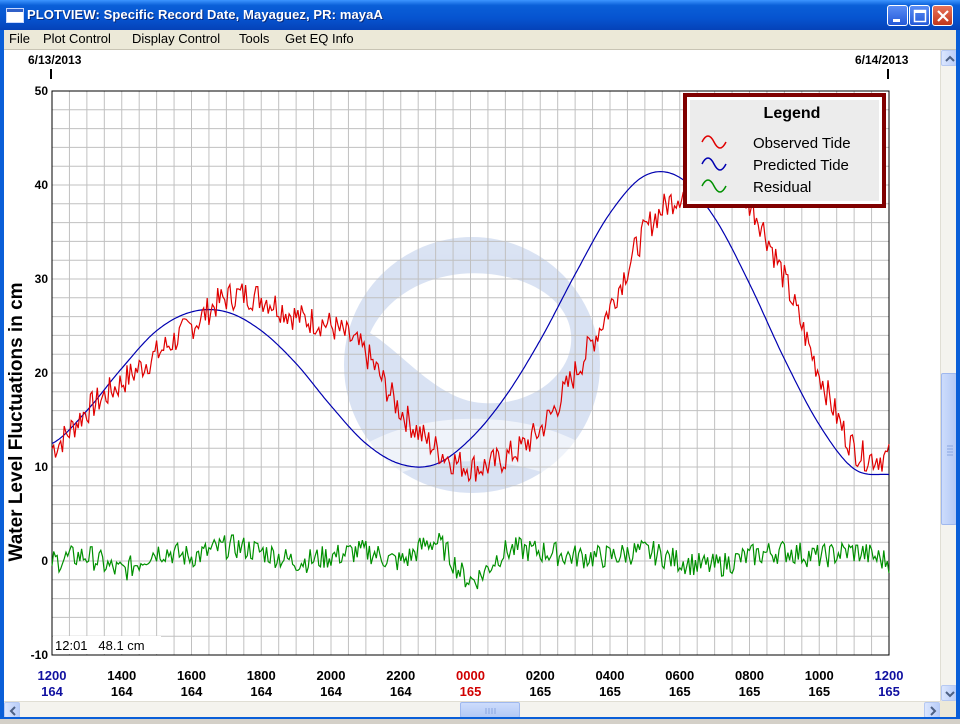 The width and height of the screenshot is (960, 724). I want to click on arrow-right-icon, so click(933, 711).